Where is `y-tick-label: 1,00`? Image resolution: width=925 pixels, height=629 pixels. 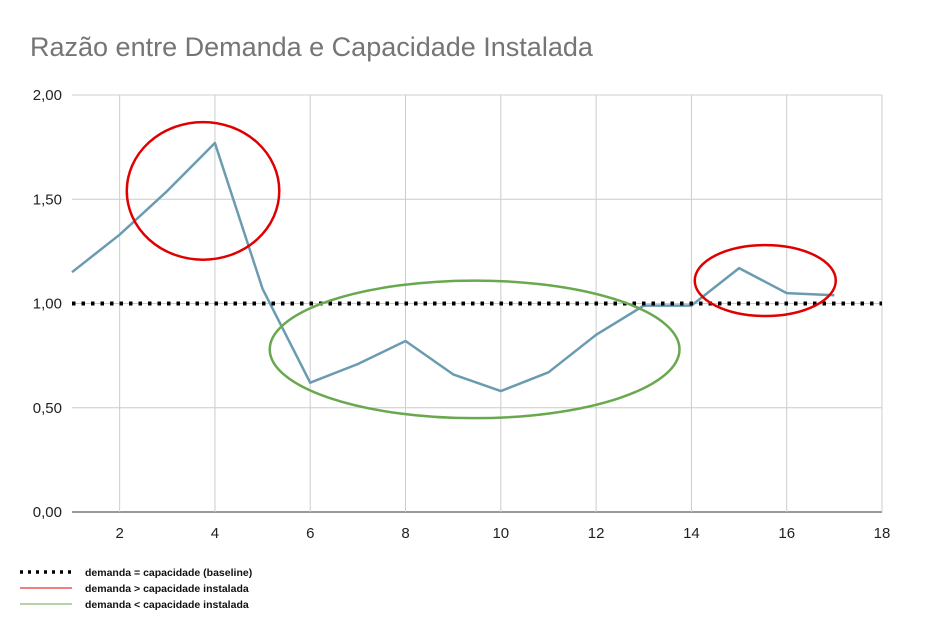 y-tick-label: 1,00 is located at coordinates (47, 304).